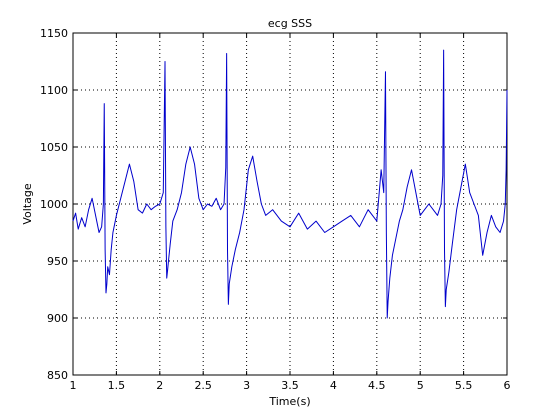 The width and height of the screenshot is (560, 420). What do you see at coordinates (54, 33) in the screenshot?
I see `y-tick-label: 1150` at bounding box center [54, 33].